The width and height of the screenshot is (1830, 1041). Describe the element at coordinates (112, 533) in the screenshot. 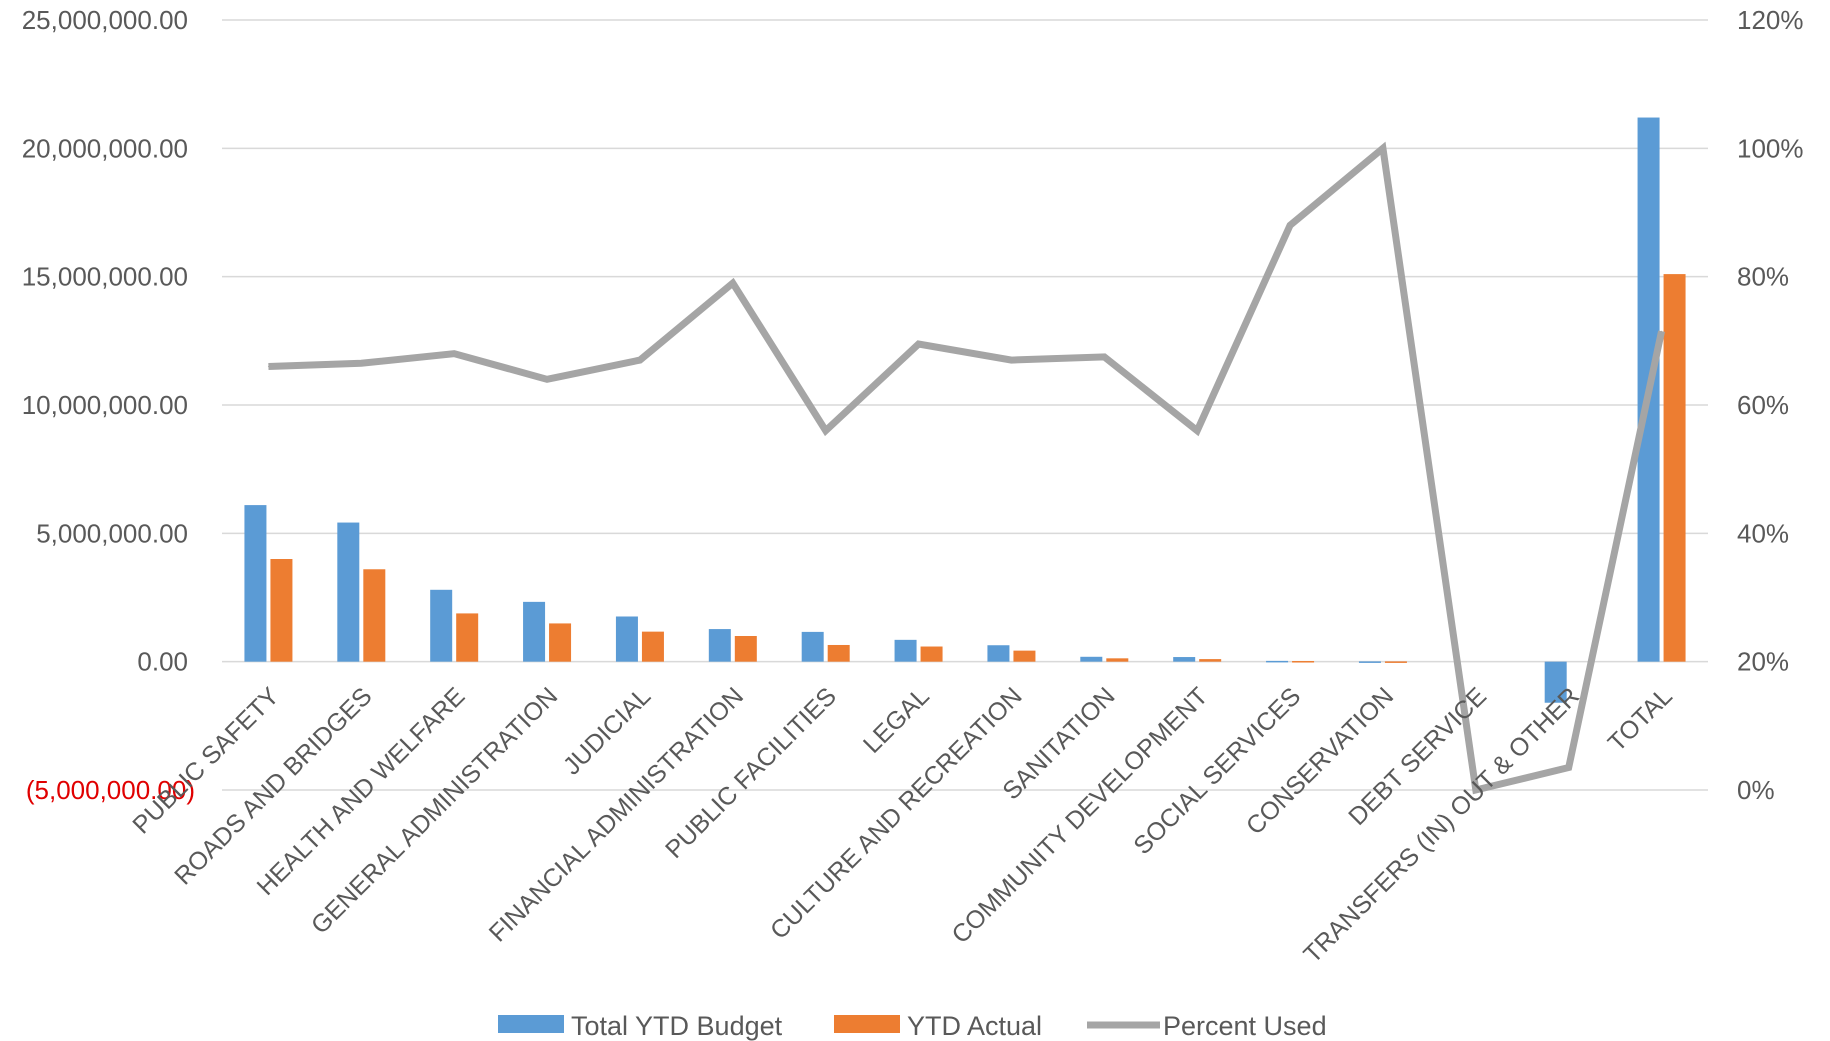

I see `left-tick-label: 5,000,000.00` at that location.